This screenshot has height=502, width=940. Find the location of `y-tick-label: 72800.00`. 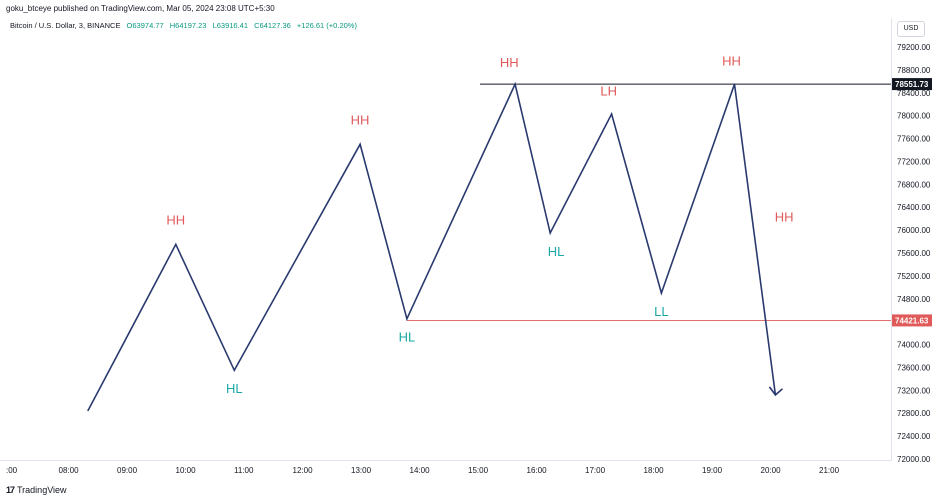

y-tick-label: 72800.00 is located at coordinates (914, 413).